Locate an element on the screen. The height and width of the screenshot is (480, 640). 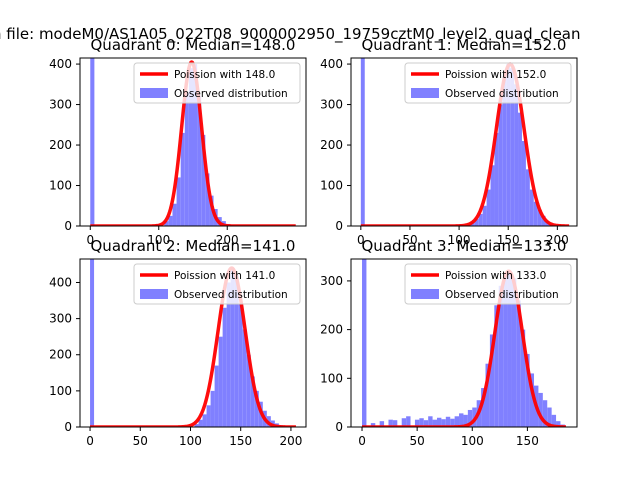
legend: Poission with 152.0 Observed distribution is located at coordinates (488, 83).